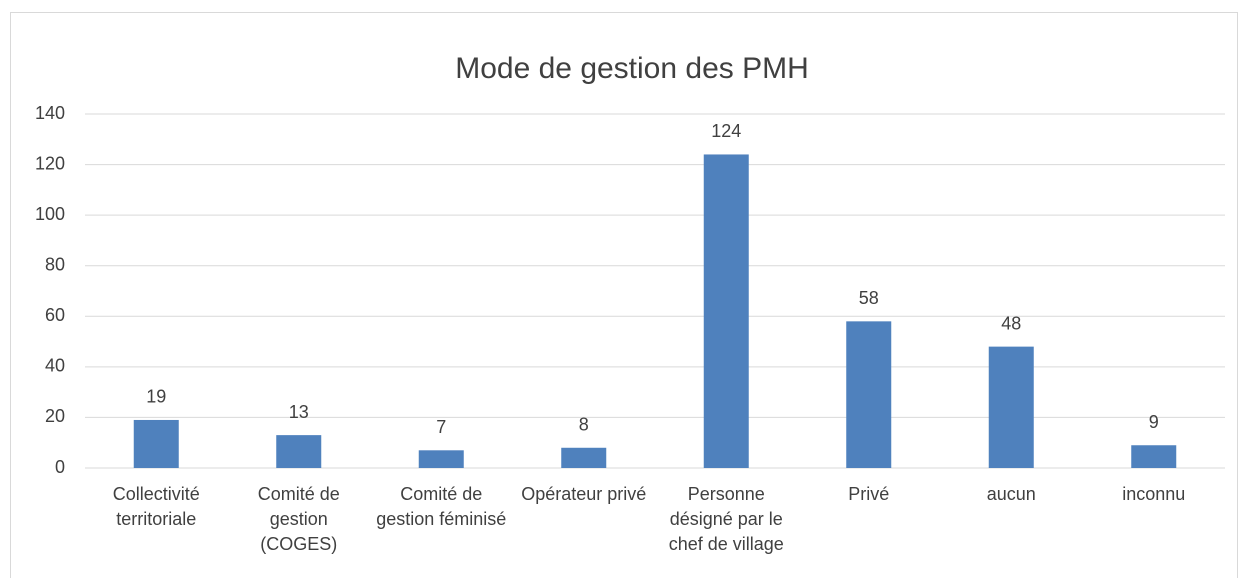 Image resolution: width=1242 pixels, height=578 pixels. Describe the element at coordinates (869, 494) in the screenshot. I see `x-tick-label: Privé` at that location.